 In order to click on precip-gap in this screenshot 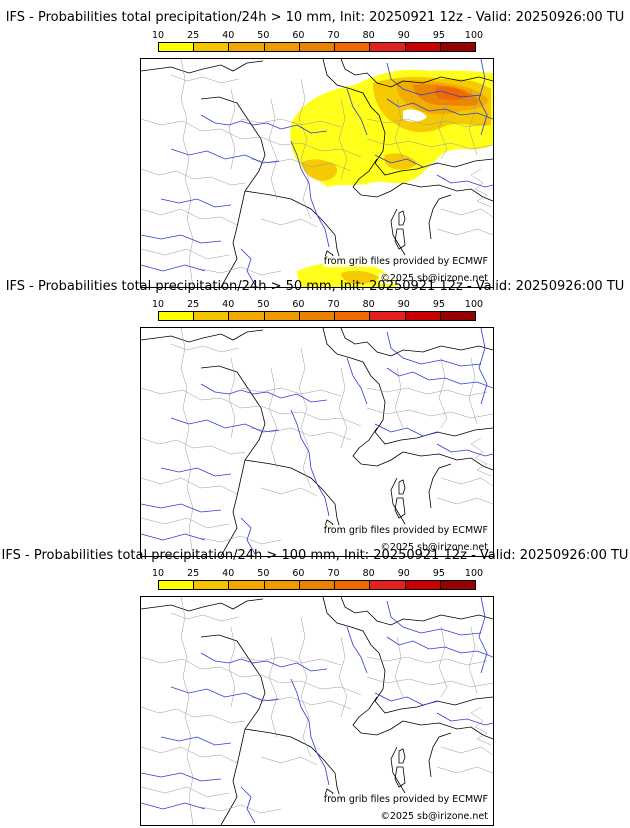, I will do `click(415, 115)`.